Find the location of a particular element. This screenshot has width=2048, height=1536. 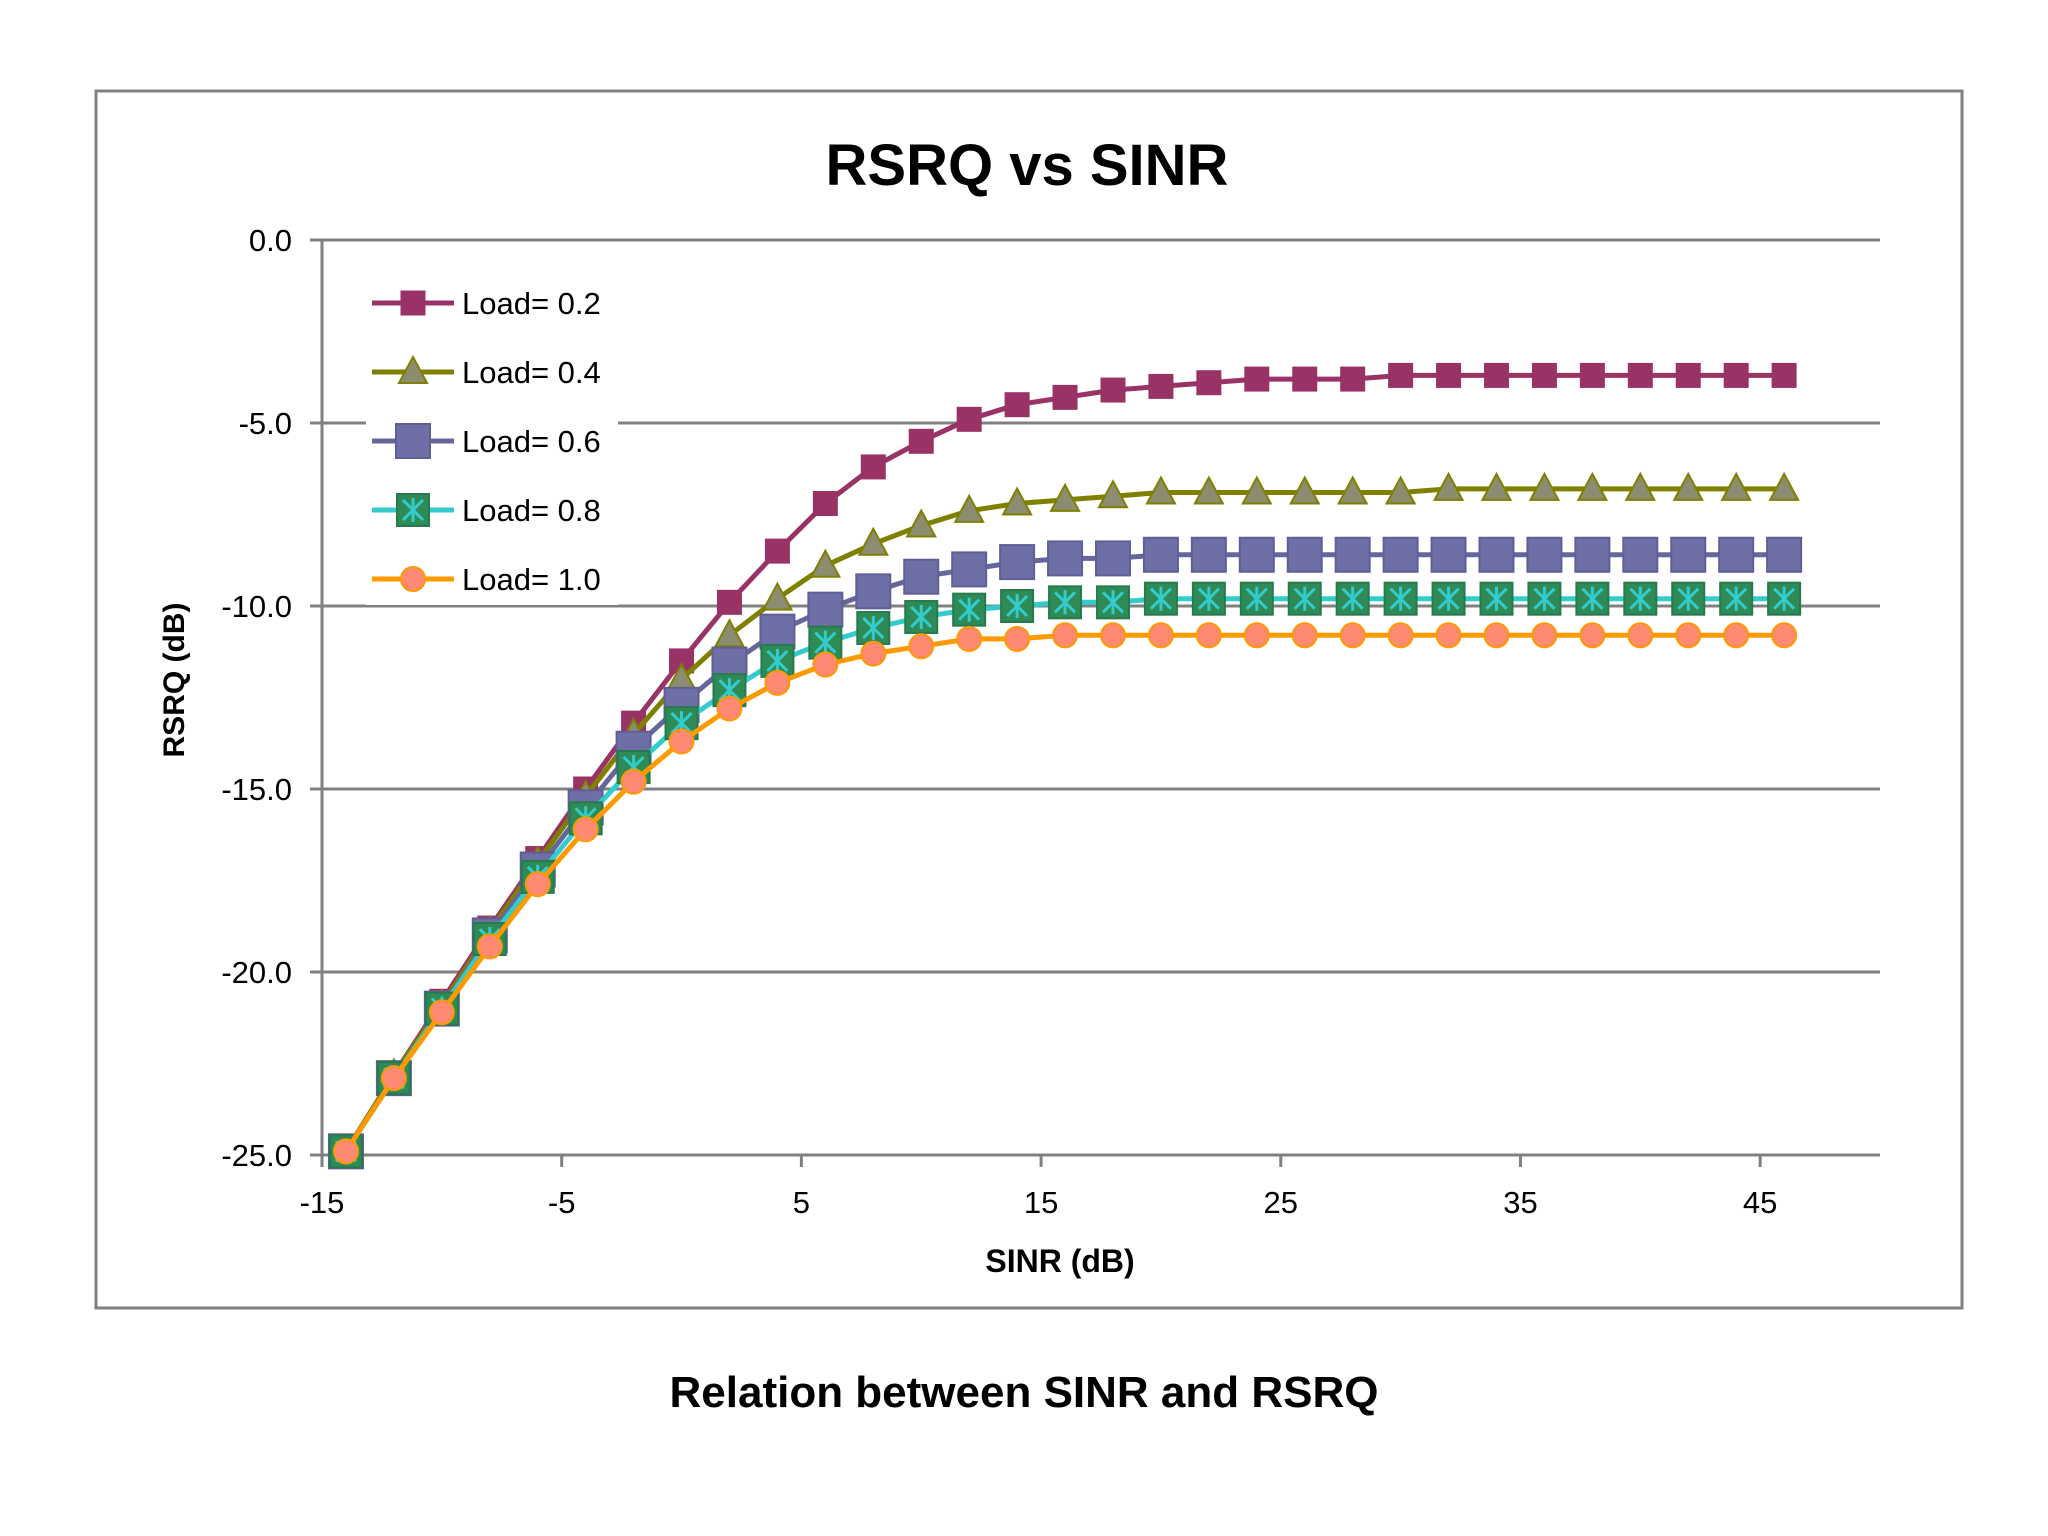

x-tick-label-5: 35 is located at coordinates (1520, 1202).